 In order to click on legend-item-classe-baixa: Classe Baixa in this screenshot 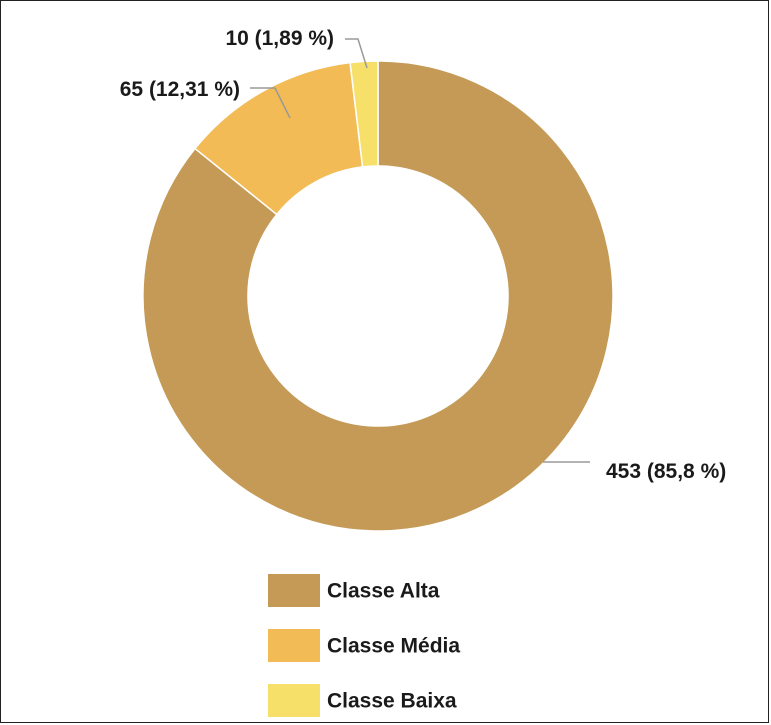, I will do `click(362, 700)`.